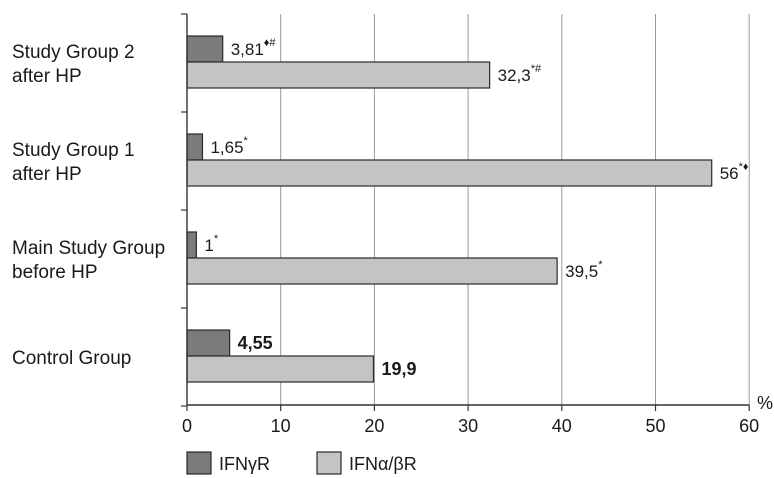  I want to click on data-label-marker: *♦, so click(744, 167).